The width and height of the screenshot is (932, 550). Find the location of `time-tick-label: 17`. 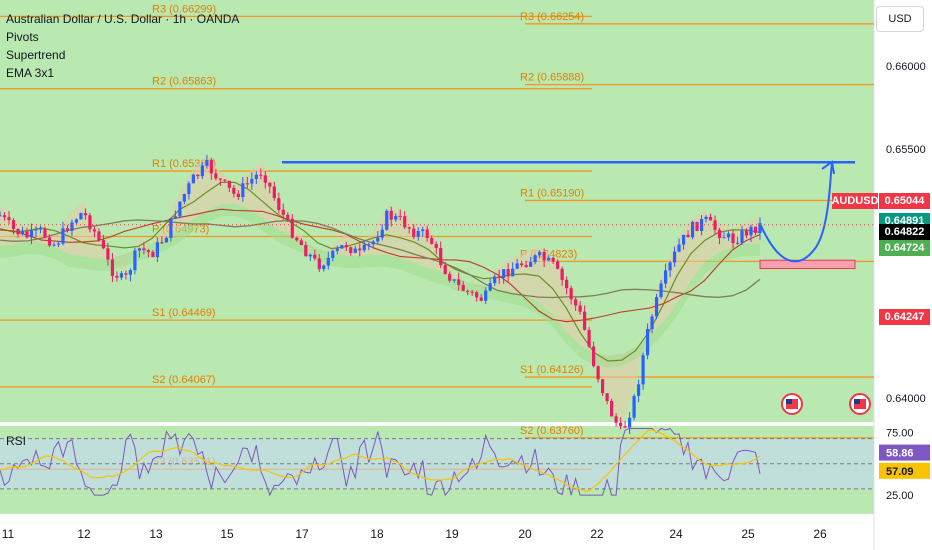

time-tick-label: 17 is located at coordinates (302, 534).